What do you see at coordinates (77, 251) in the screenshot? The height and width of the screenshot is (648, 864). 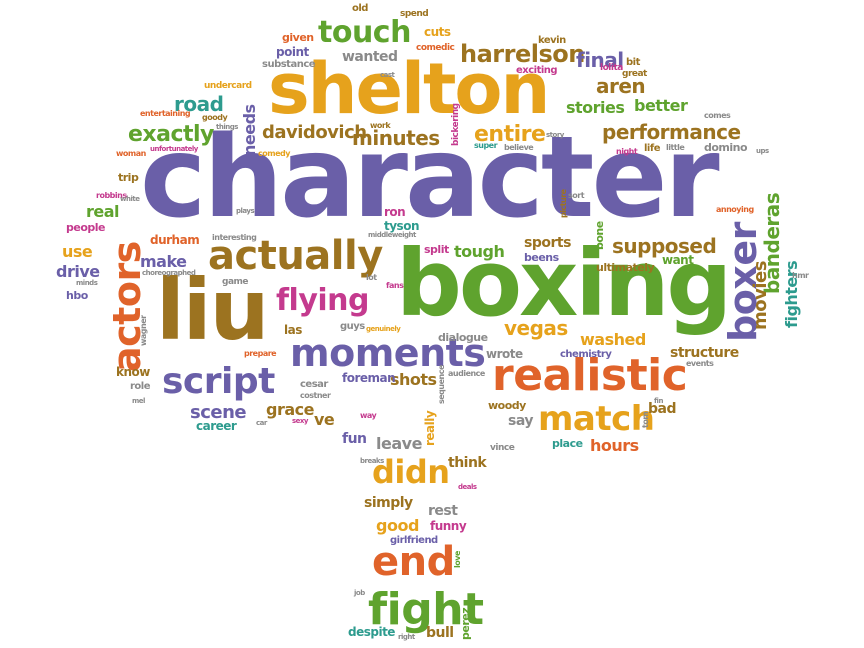 I see `word-use: use` at bounding box center [77, 251].